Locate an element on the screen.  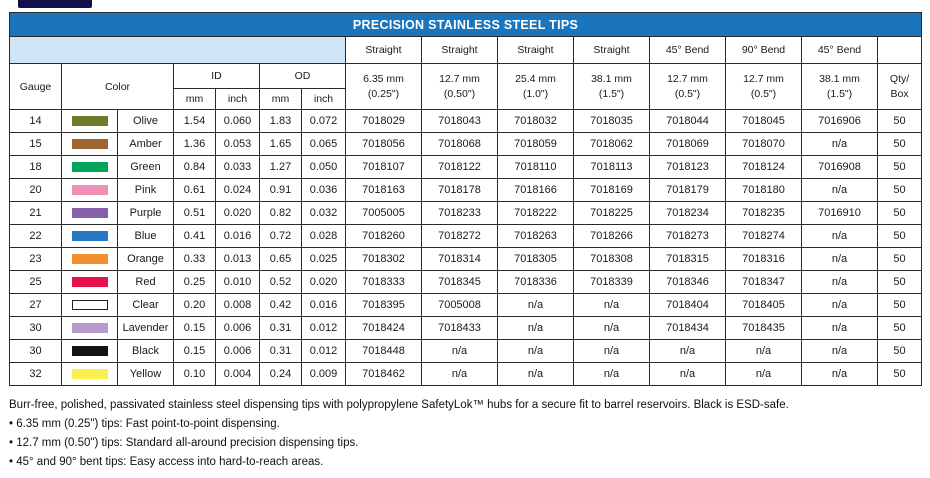
cropped-content-artifact is located at coordinates (55, 4).